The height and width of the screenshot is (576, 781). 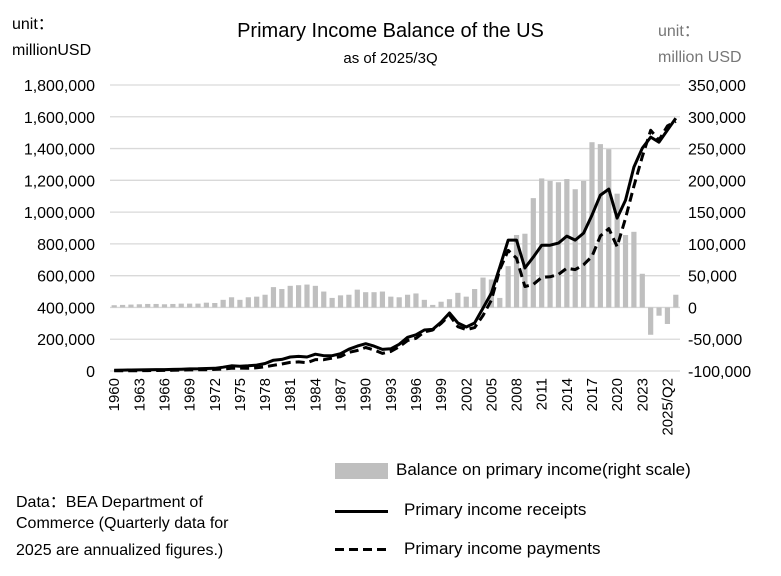 What do you see at coordinates (33, 24) in the screenshot?
I see `left-unit-label: unit：` at bounding box center [33, 24].